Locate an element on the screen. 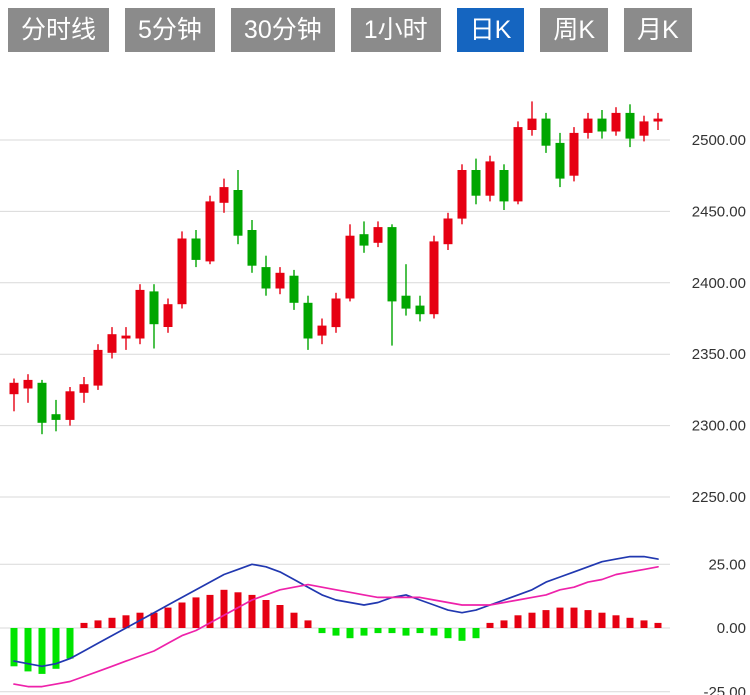 The image size is (750, 695). macd-axis-label: 25.00 is located at coordinates (727, 564).